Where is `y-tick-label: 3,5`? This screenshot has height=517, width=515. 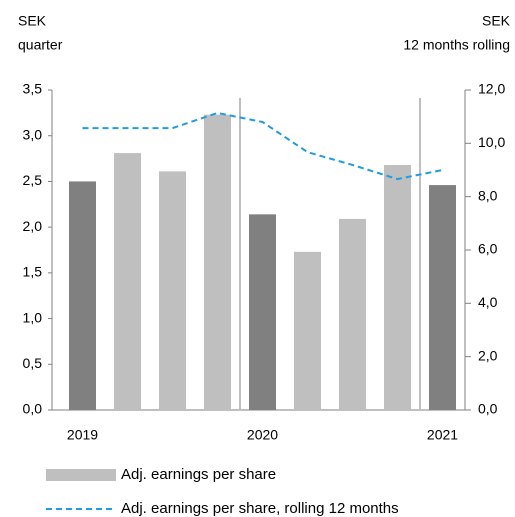
y-tick-label: 3,5 is located at coordinates (33, 89).